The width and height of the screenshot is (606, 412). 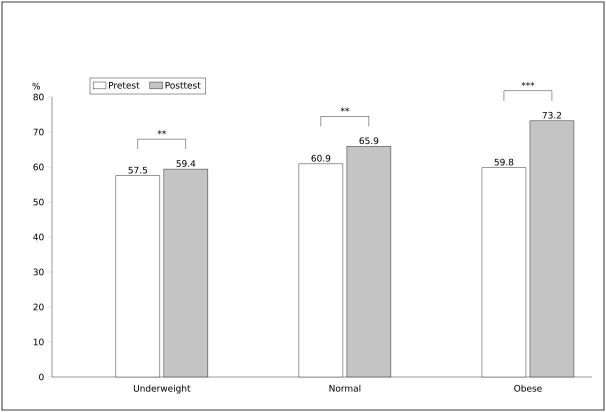 I want to click on data-label: 73.2, so click(x=552, y=115).